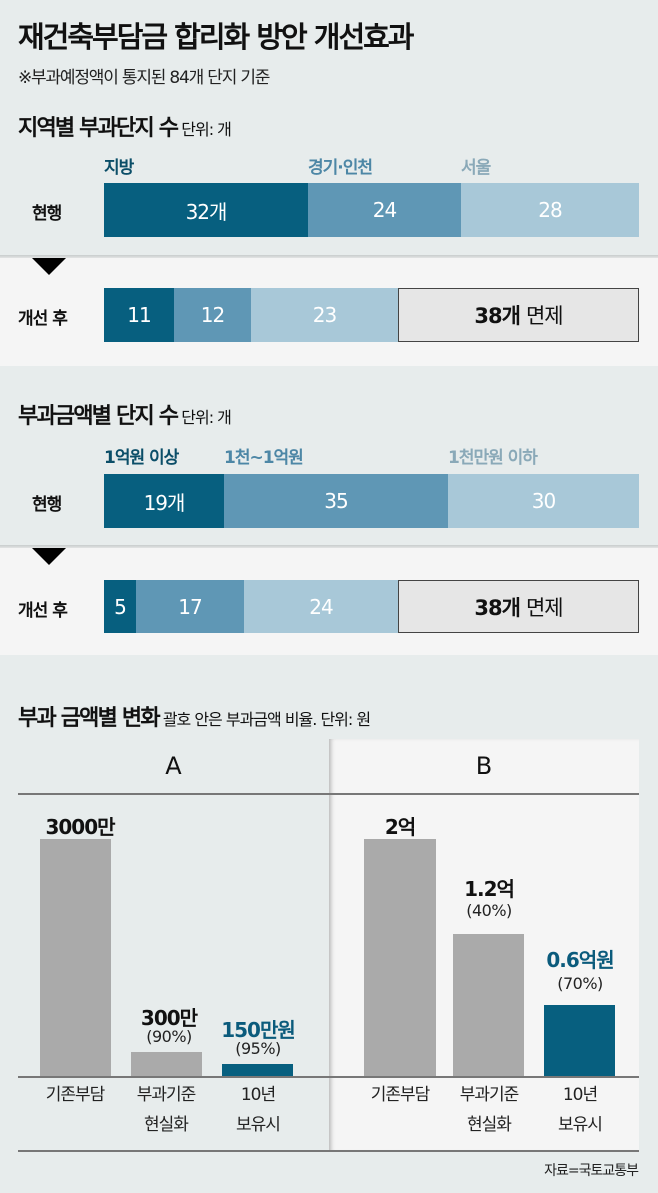  What do you see at coordinates (80, 827) in the screenshot?
I see `value-label: 3000만` at bounding box center [80, 827].